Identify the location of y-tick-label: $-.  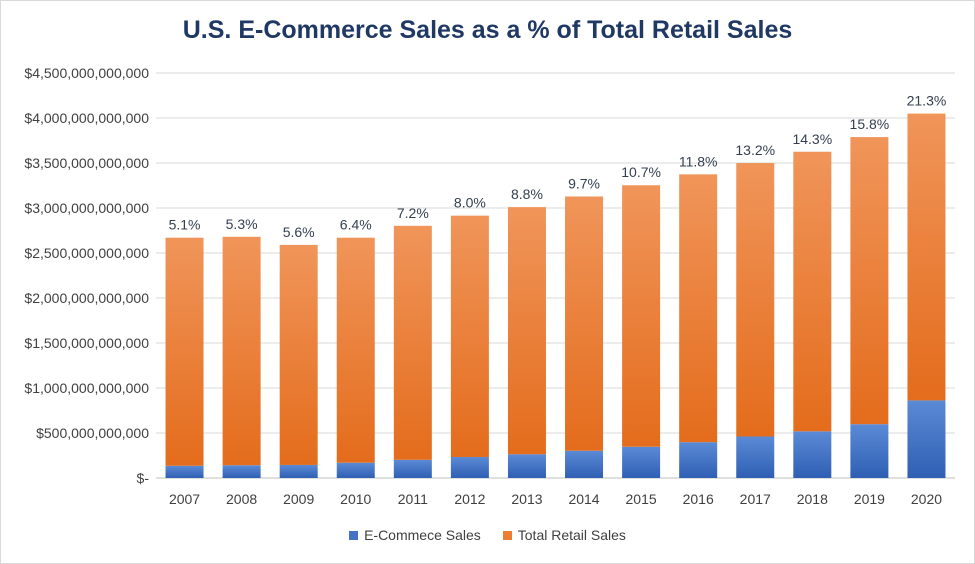
(143, 478).